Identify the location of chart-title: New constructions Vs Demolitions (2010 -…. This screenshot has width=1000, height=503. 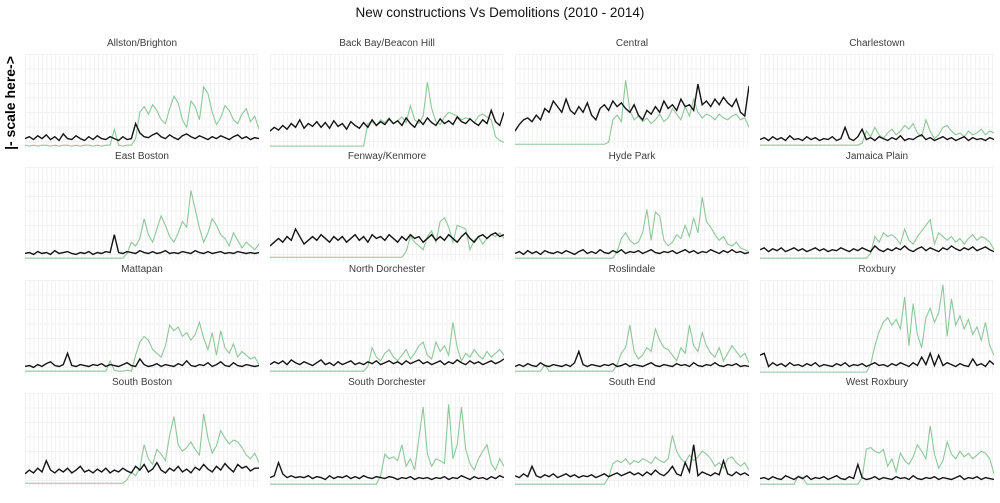
(500, 12).